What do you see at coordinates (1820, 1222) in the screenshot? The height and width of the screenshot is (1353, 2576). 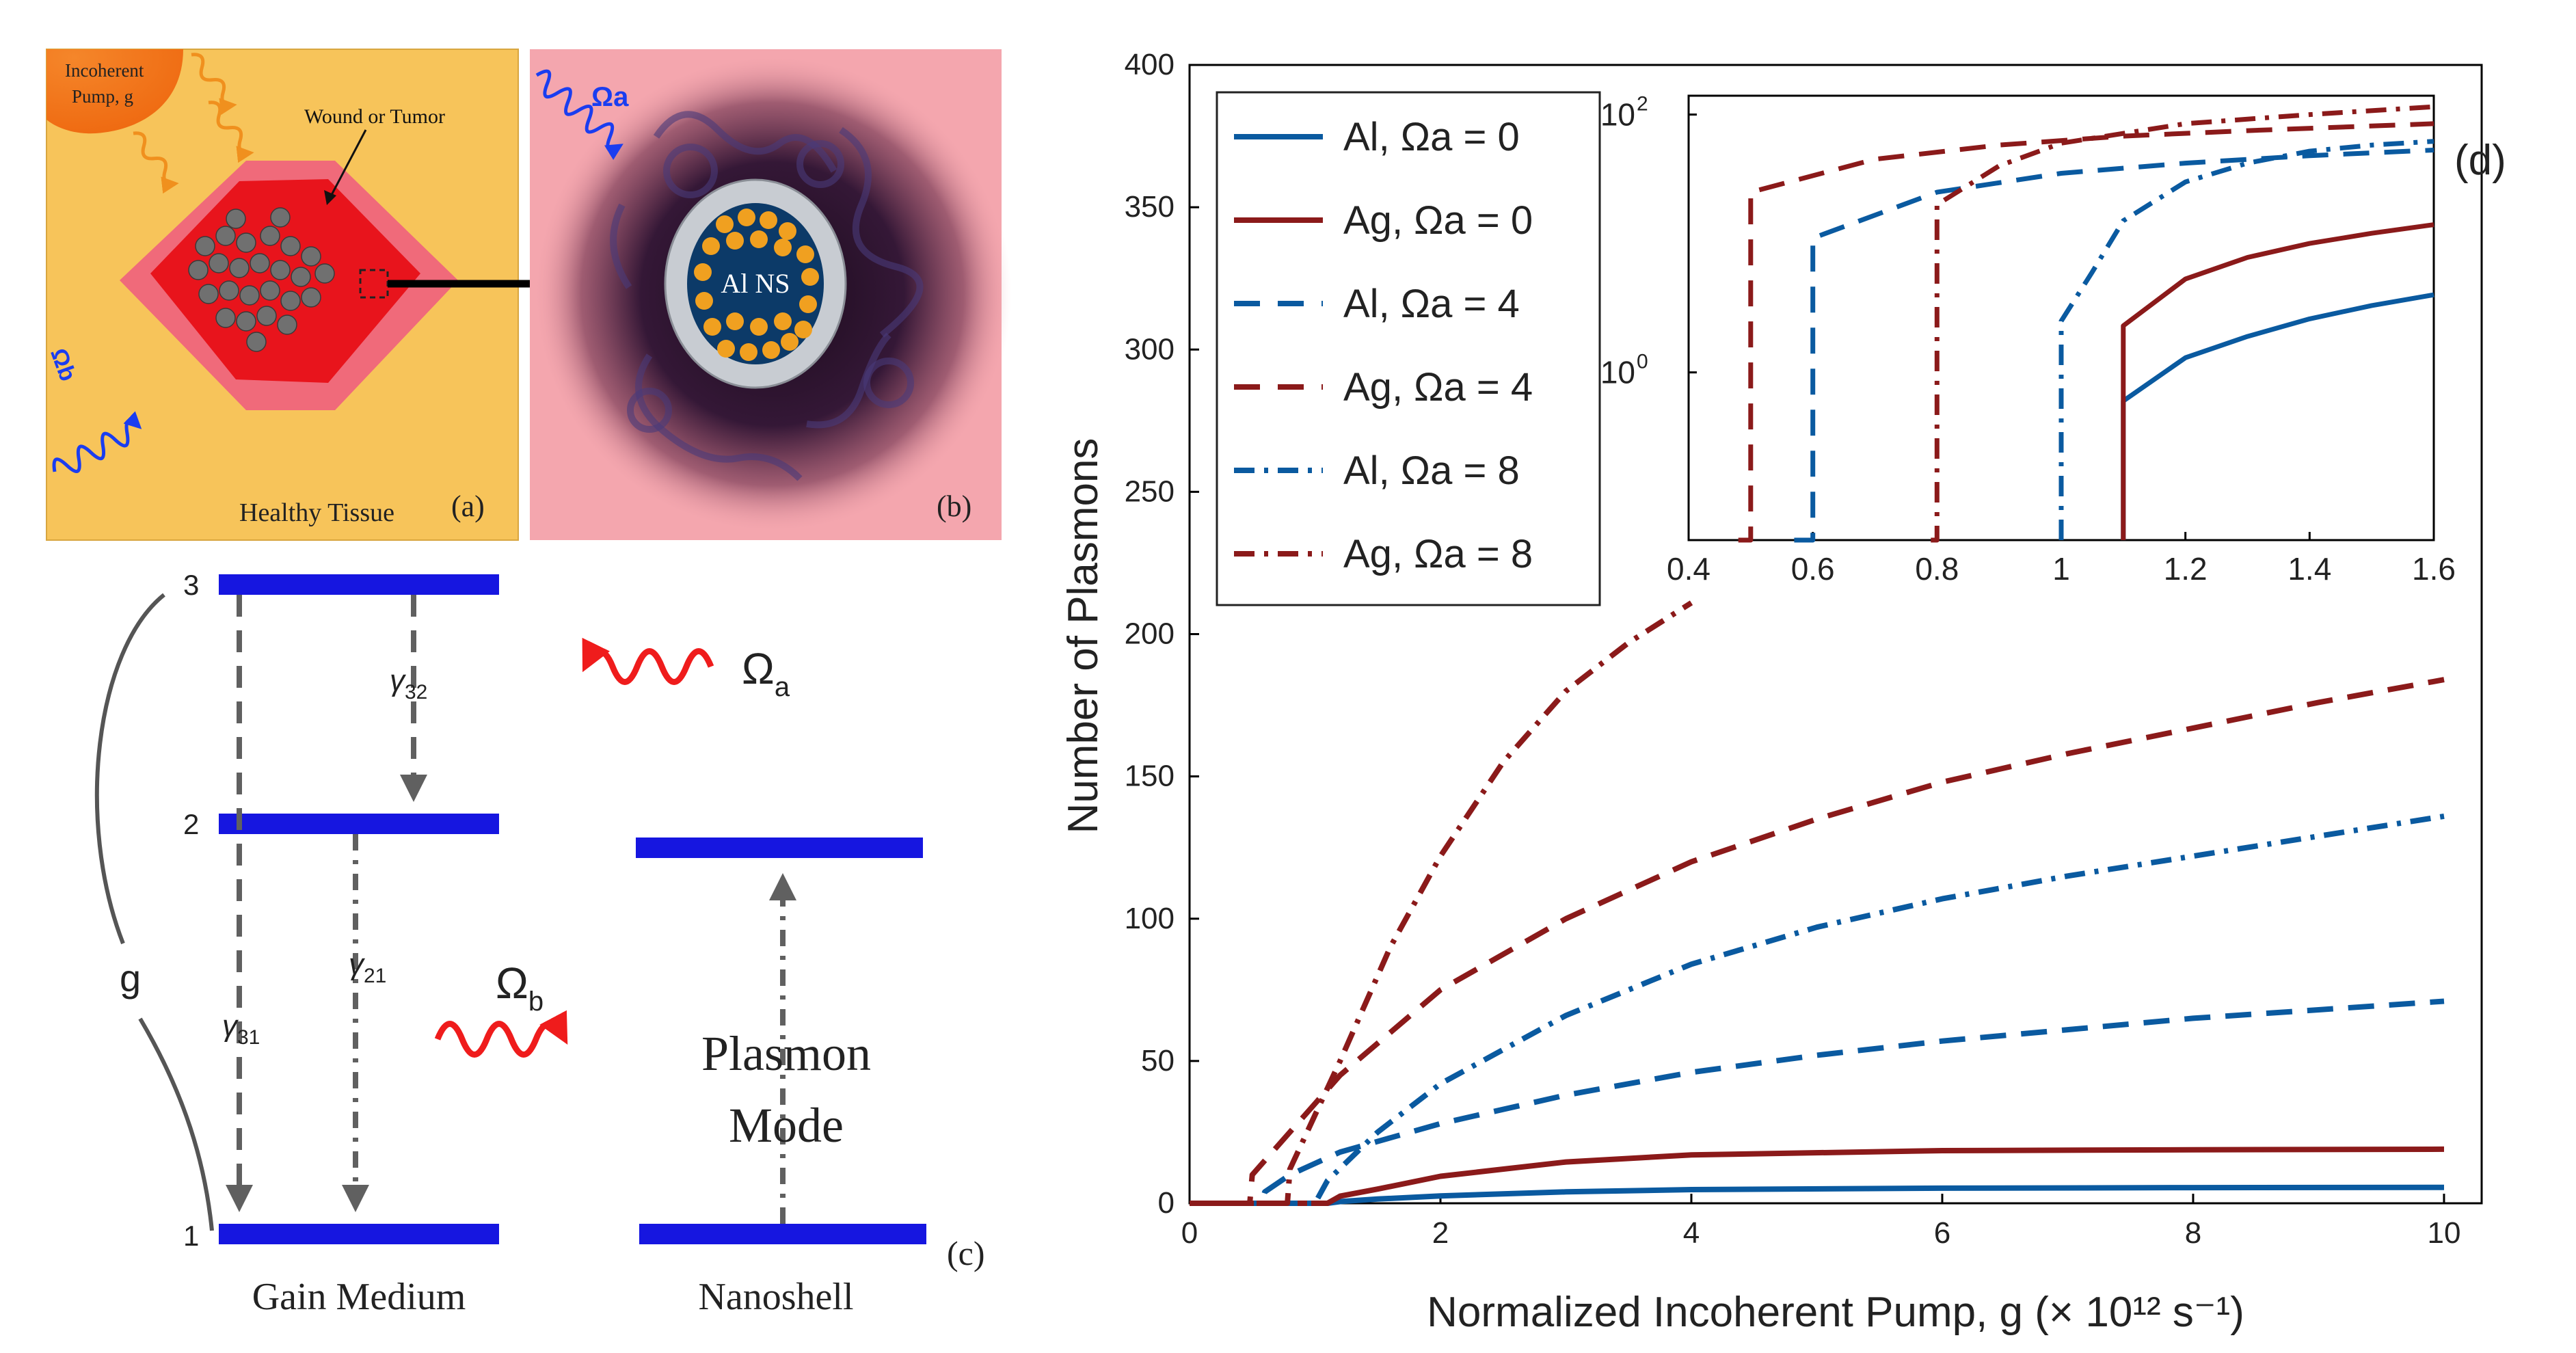 I see `x-axis-ticks: 0 2 4 6 8 10` at bounding box center [1820, 1222].